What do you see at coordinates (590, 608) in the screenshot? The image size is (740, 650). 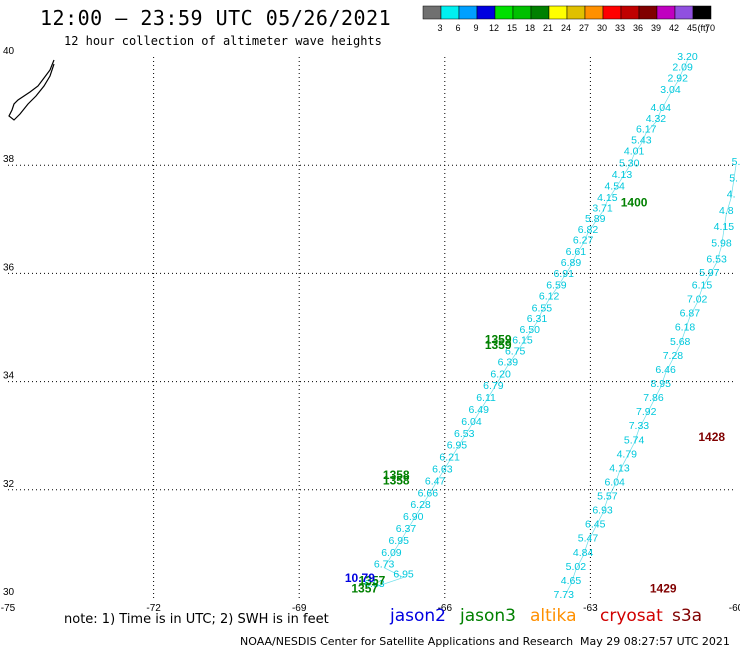 I see `x-tick-label: -63` at bounding box center [590, 608].